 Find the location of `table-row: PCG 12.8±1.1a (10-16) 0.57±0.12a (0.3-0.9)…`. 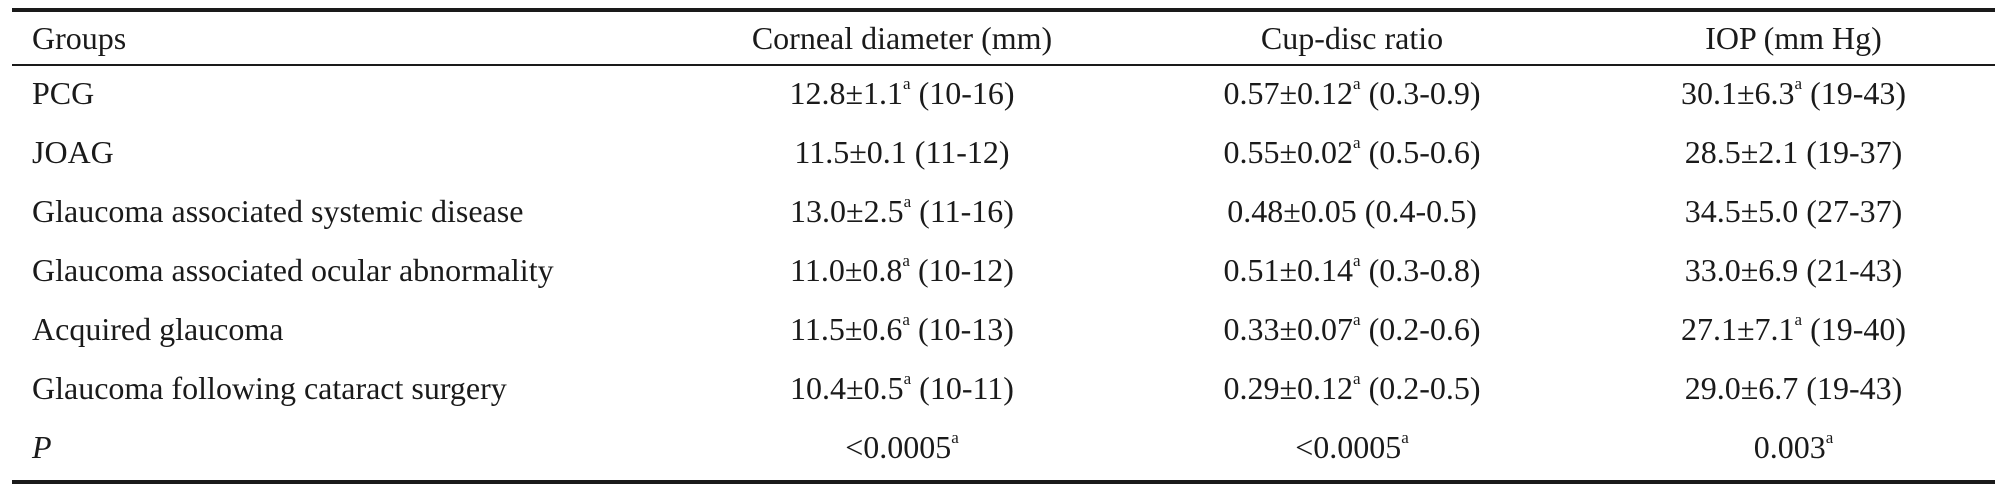

table-row: PCG 12.8±1.1a (10-16) 0.57±0.12a (0.3-0.9)… is located at coordinates (1009, 93).